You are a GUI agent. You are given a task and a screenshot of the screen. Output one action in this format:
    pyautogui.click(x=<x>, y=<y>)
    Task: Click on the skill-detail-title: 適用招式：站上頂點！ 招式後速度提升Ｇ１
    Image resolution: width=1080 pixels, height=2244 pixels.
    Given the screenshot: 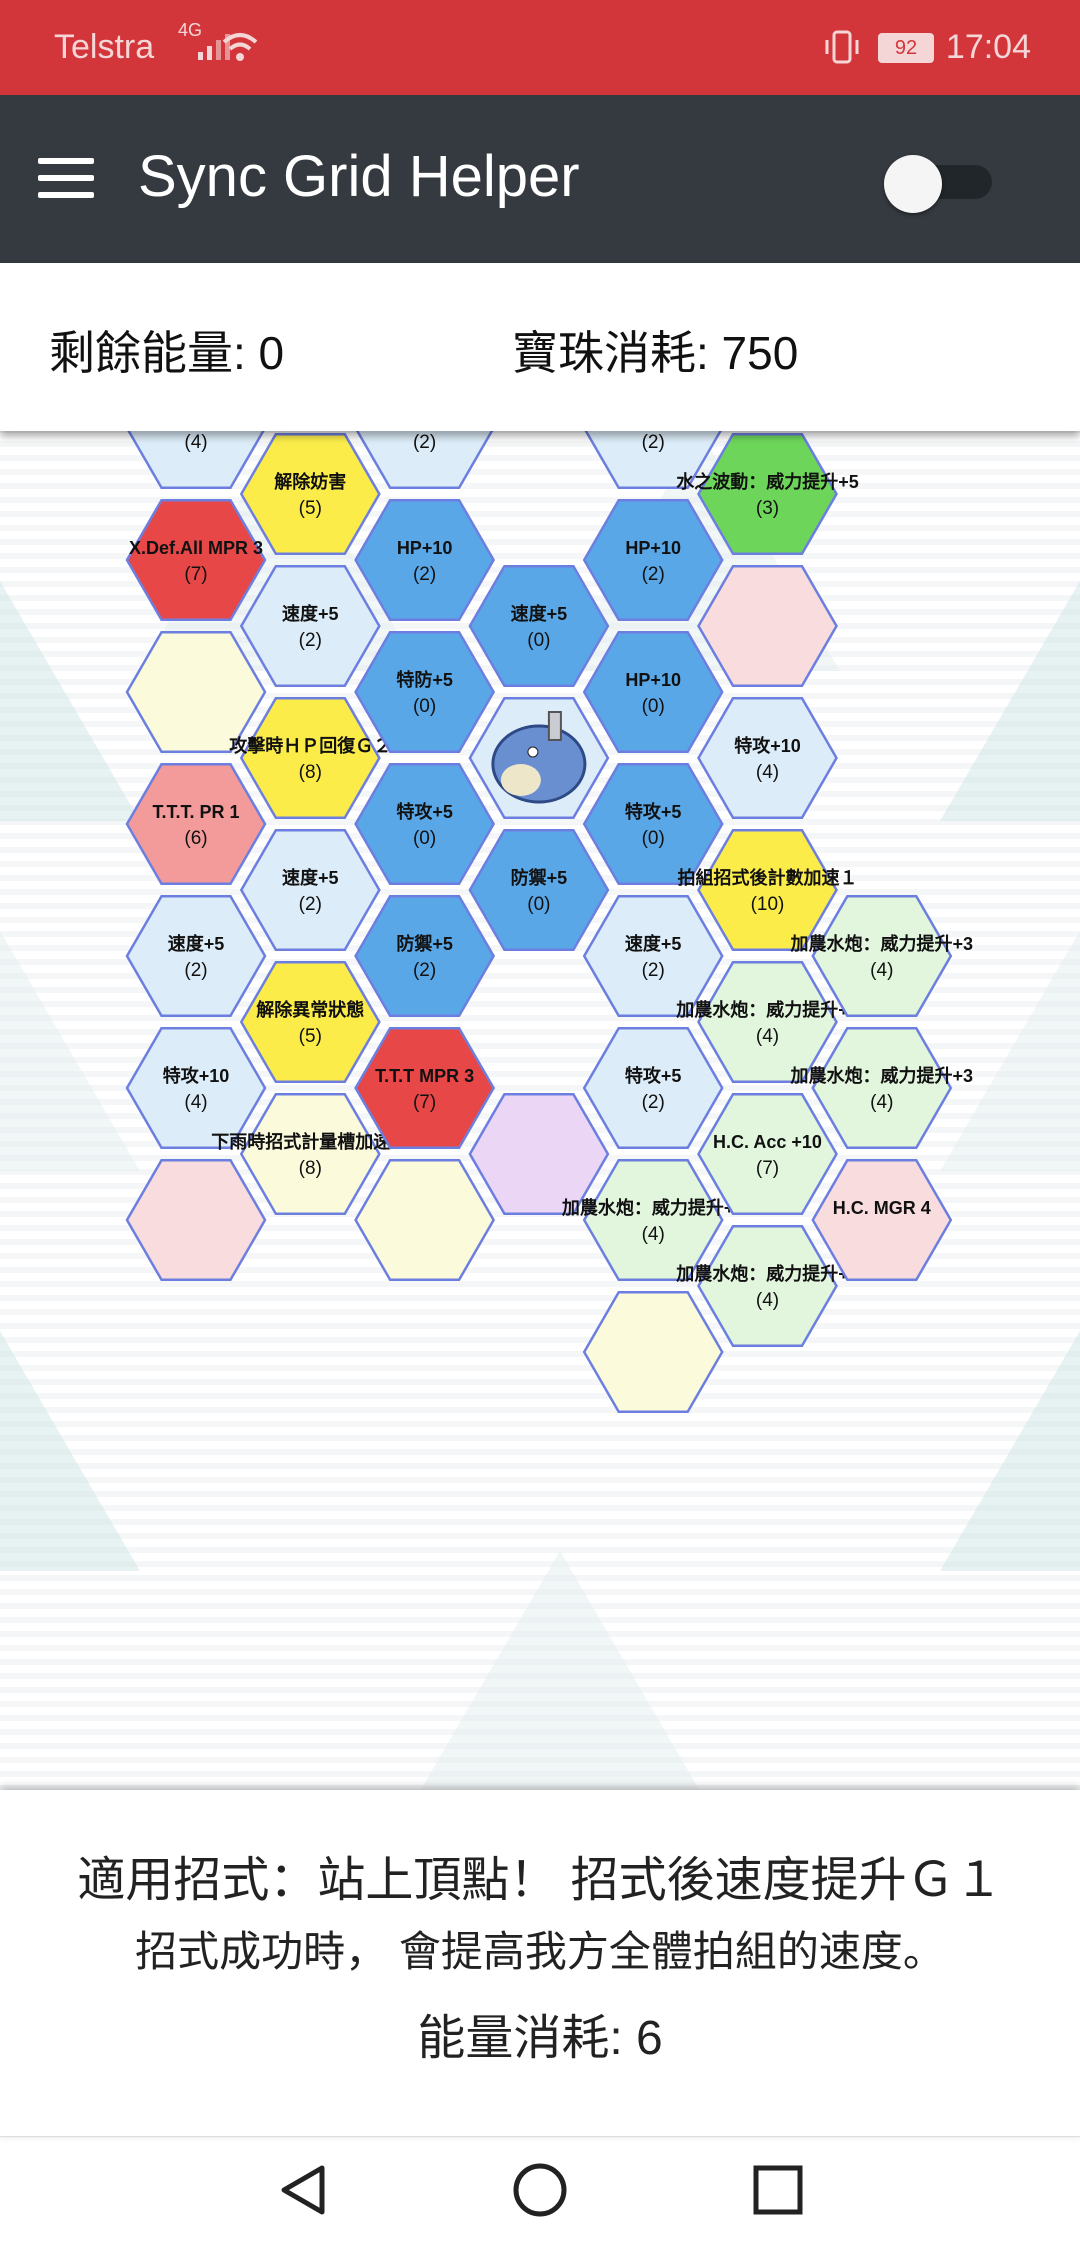 What is the action you would take?
    pyautogui.click(x=540, y=1880)
    